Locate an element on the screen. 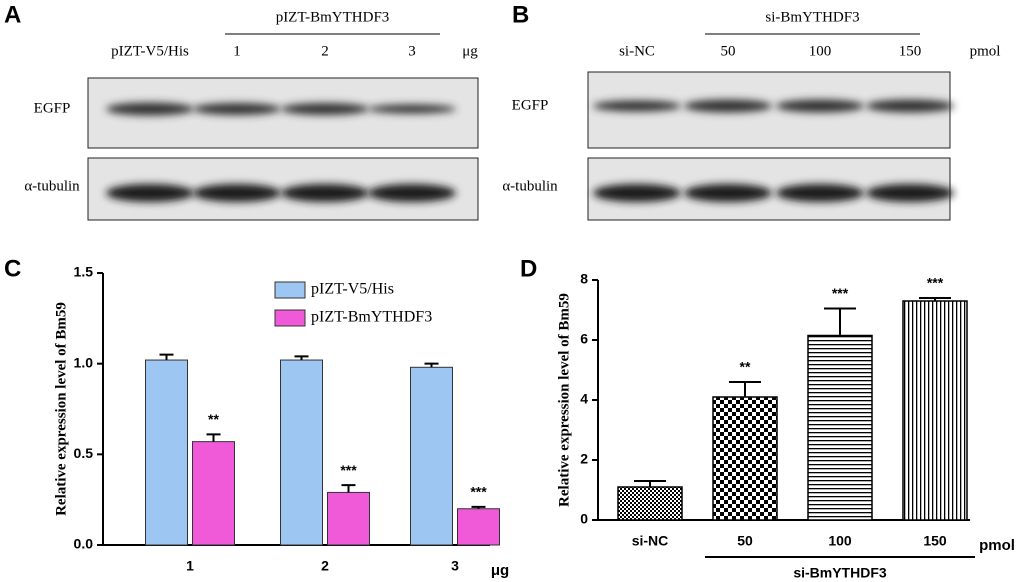 This screenshot has width=1031, height=582. x-tick-label: 100 is located at coordinates (840, 541).